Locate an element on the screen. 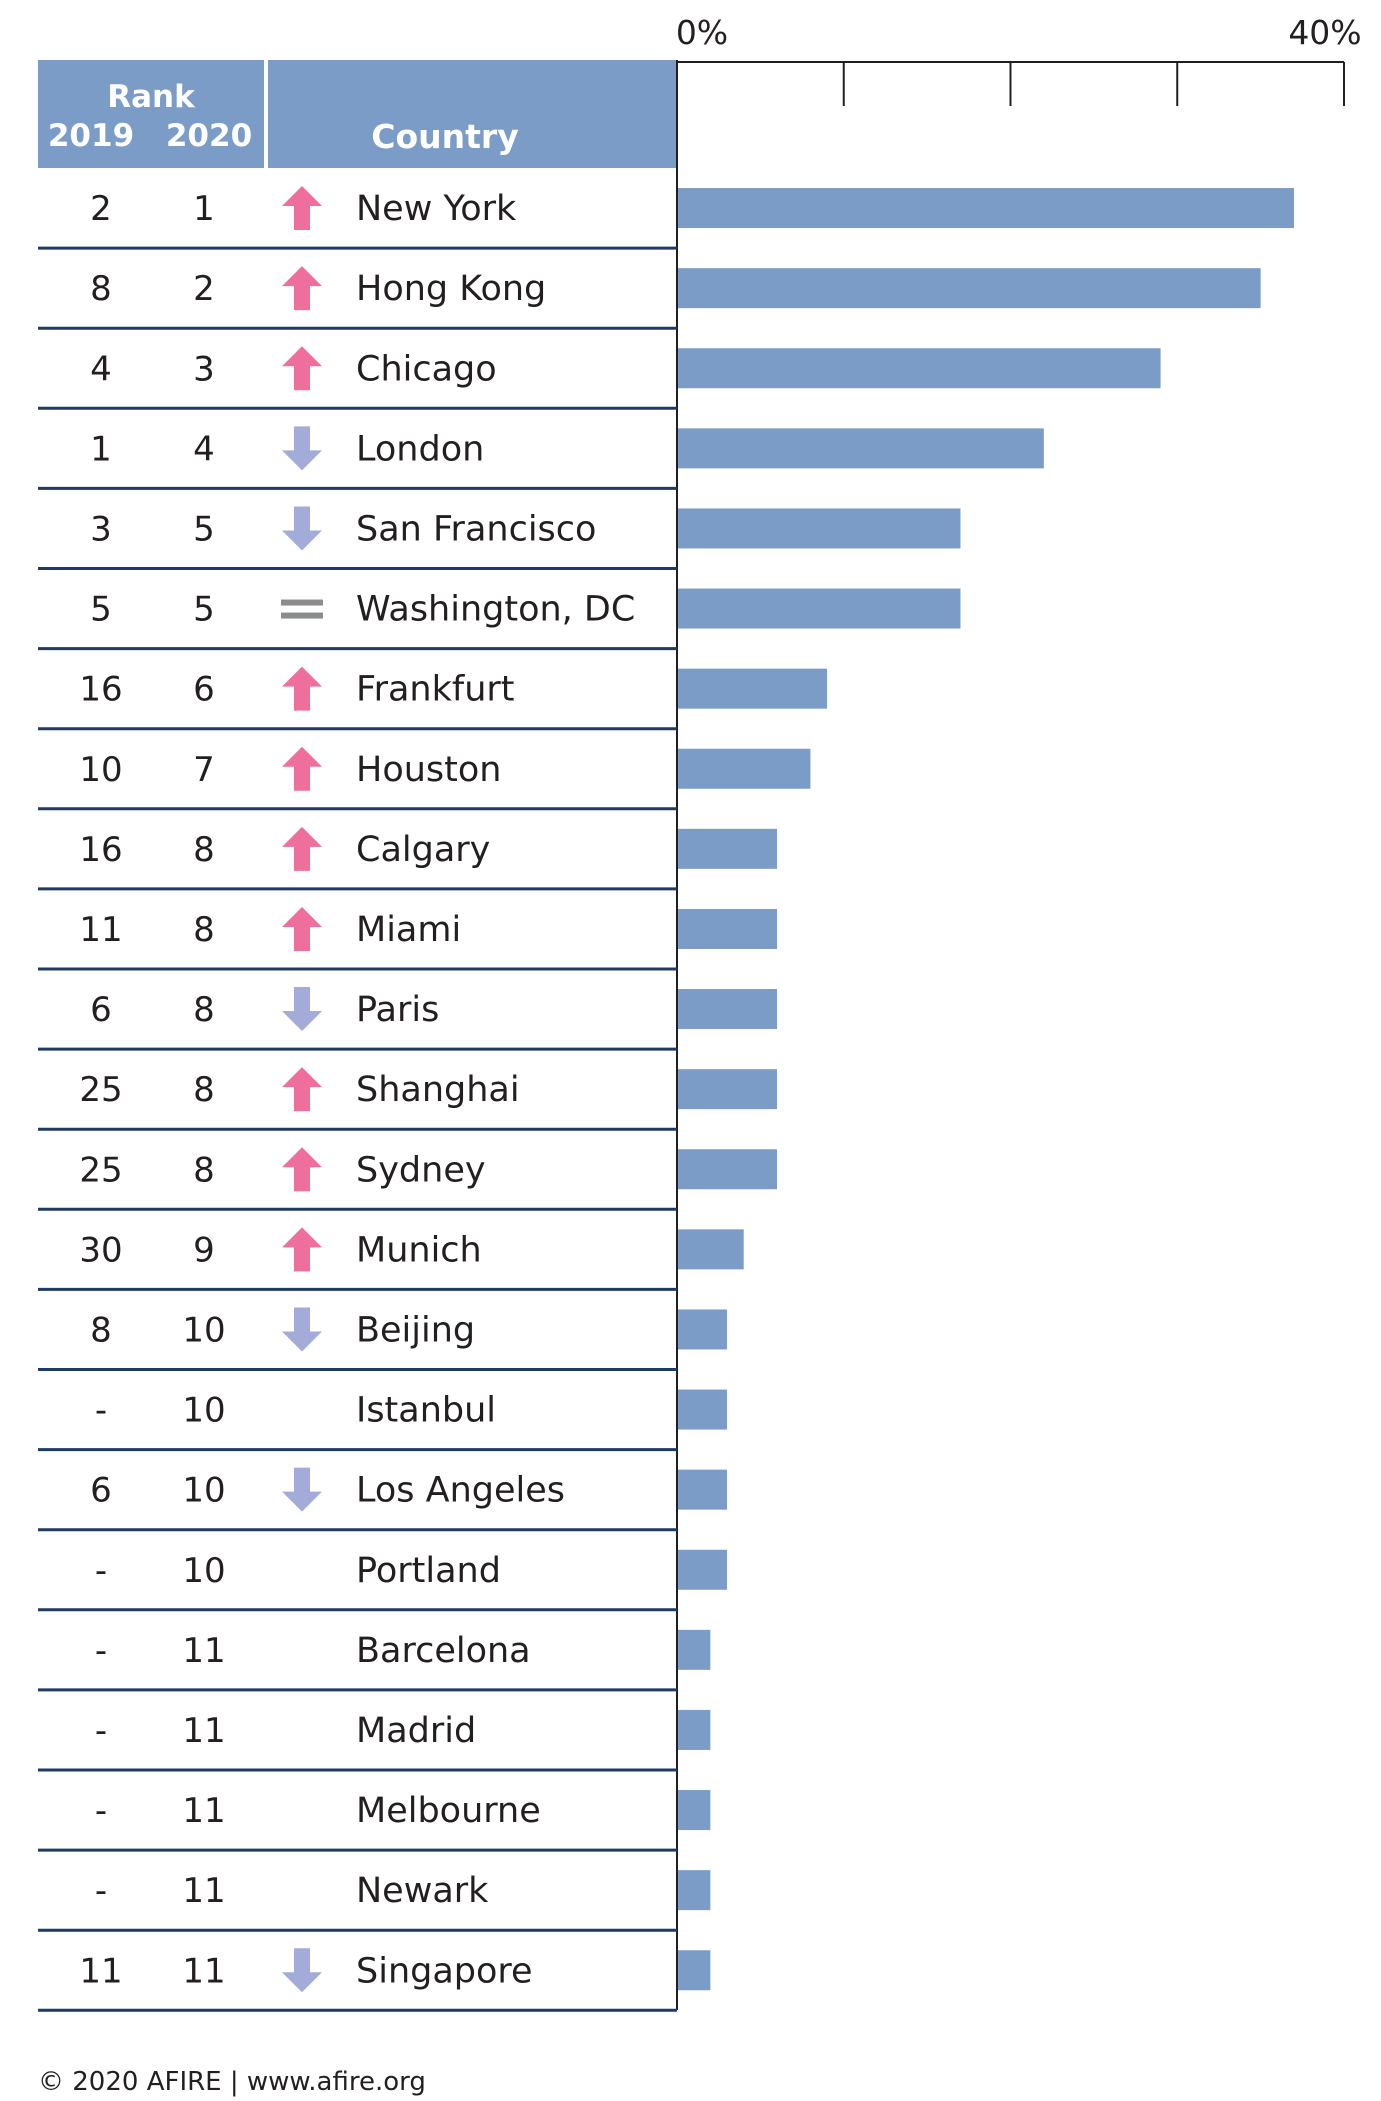 The width and height of the screenshot is (1381, 2101). table-row: - 11 Madrid is located at coordinates (374, 1740).